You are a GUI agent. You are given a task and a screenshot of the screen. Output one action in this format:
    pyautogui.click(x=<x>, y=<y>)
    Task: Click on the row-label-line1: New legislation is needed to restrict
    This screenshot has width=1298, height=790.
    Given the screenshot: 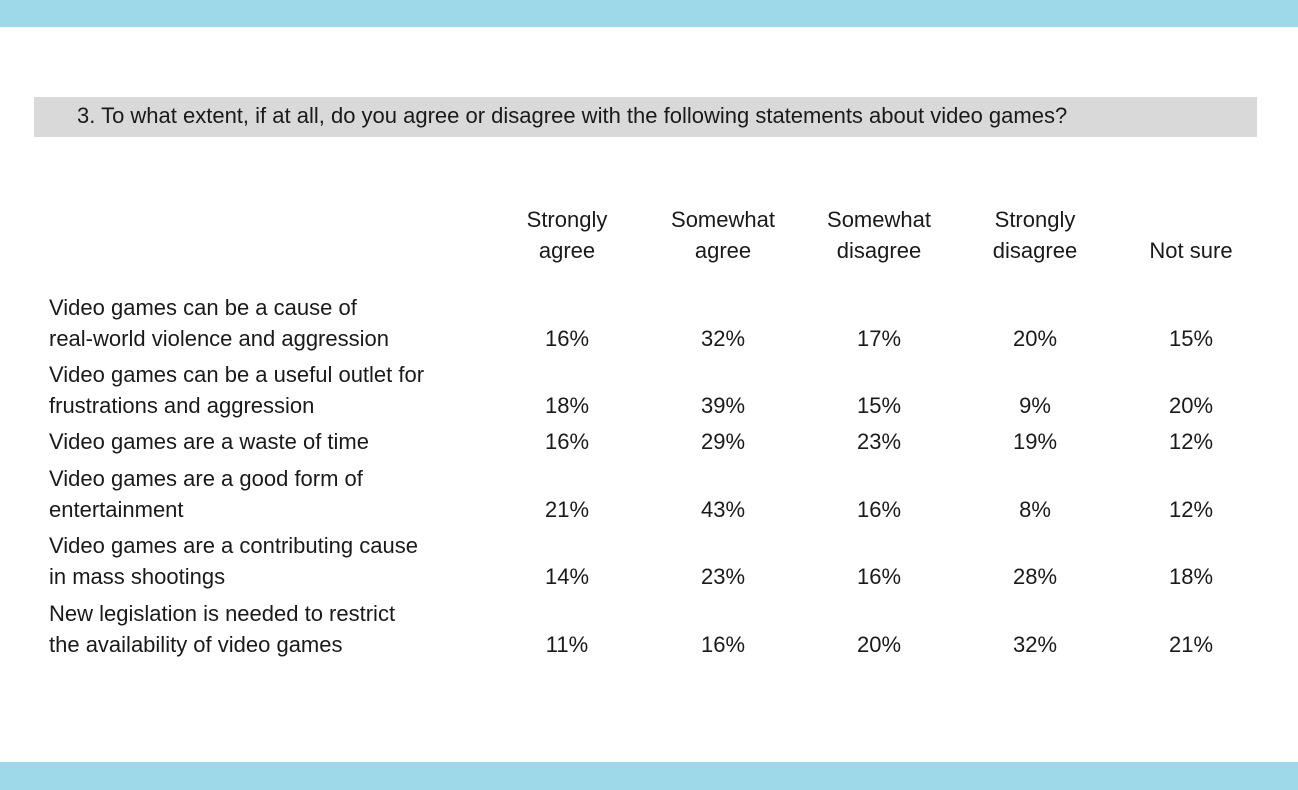 What is the action you would take?
    pyautogui.click(x=222, y=613)
    